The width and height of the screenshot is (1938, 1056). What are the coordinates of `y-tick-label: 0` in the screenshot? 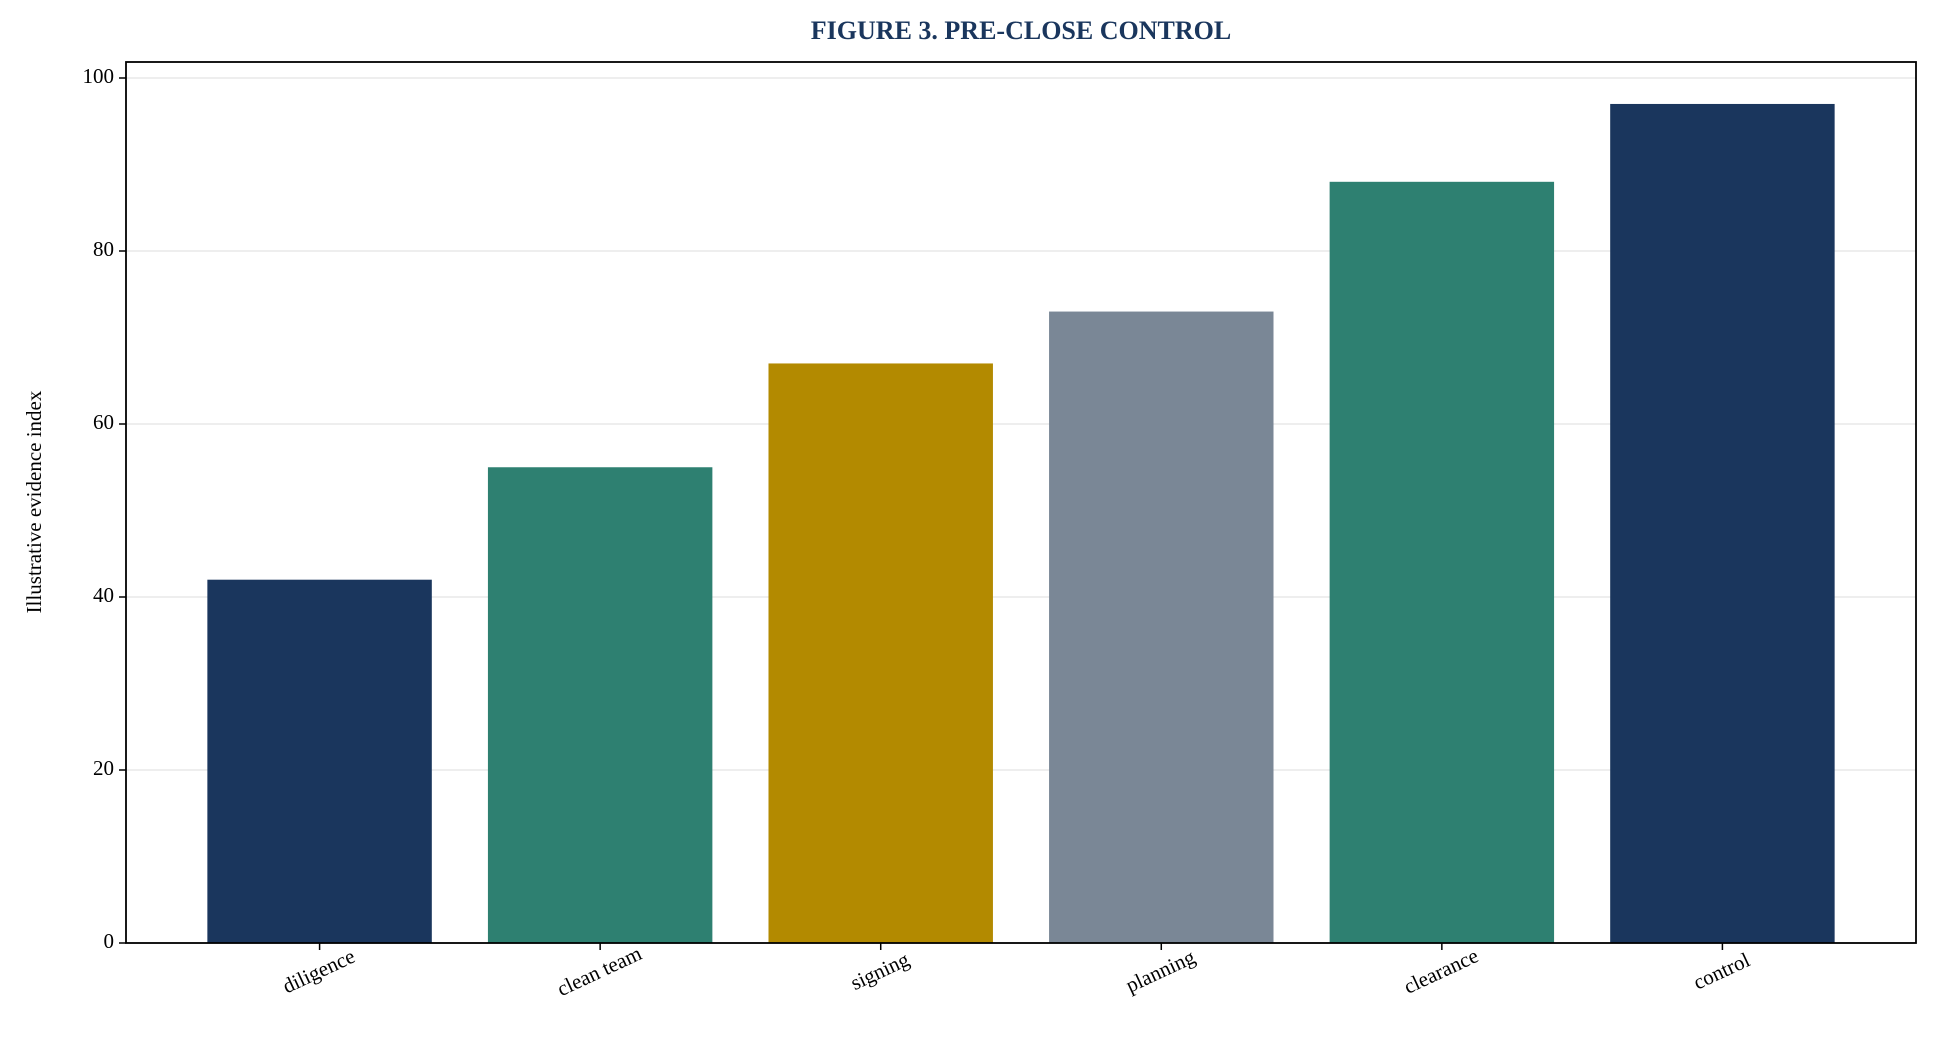 It's located at (109, 941).